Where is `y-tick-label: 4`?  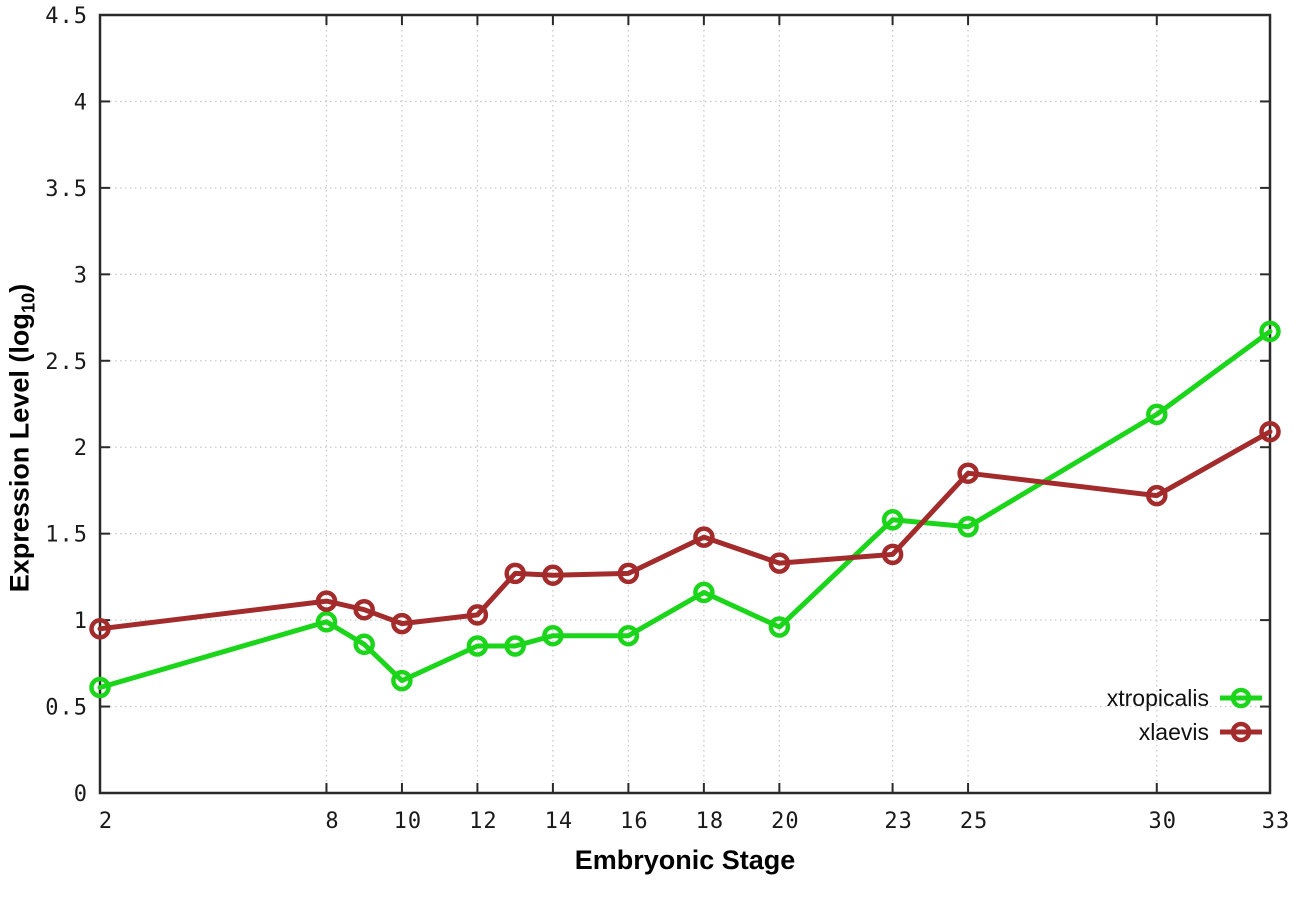
y-tick-label: 4 is located at coordinates (81, 102).